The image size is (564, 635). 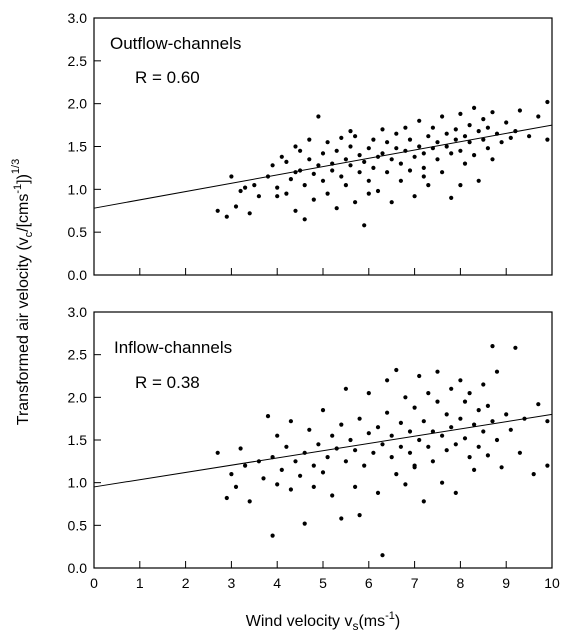 What do you see at coordinates (461, 583) in the screenshot?
I see `inflow-xtick-label: 8` at bounding box center [461, 583].